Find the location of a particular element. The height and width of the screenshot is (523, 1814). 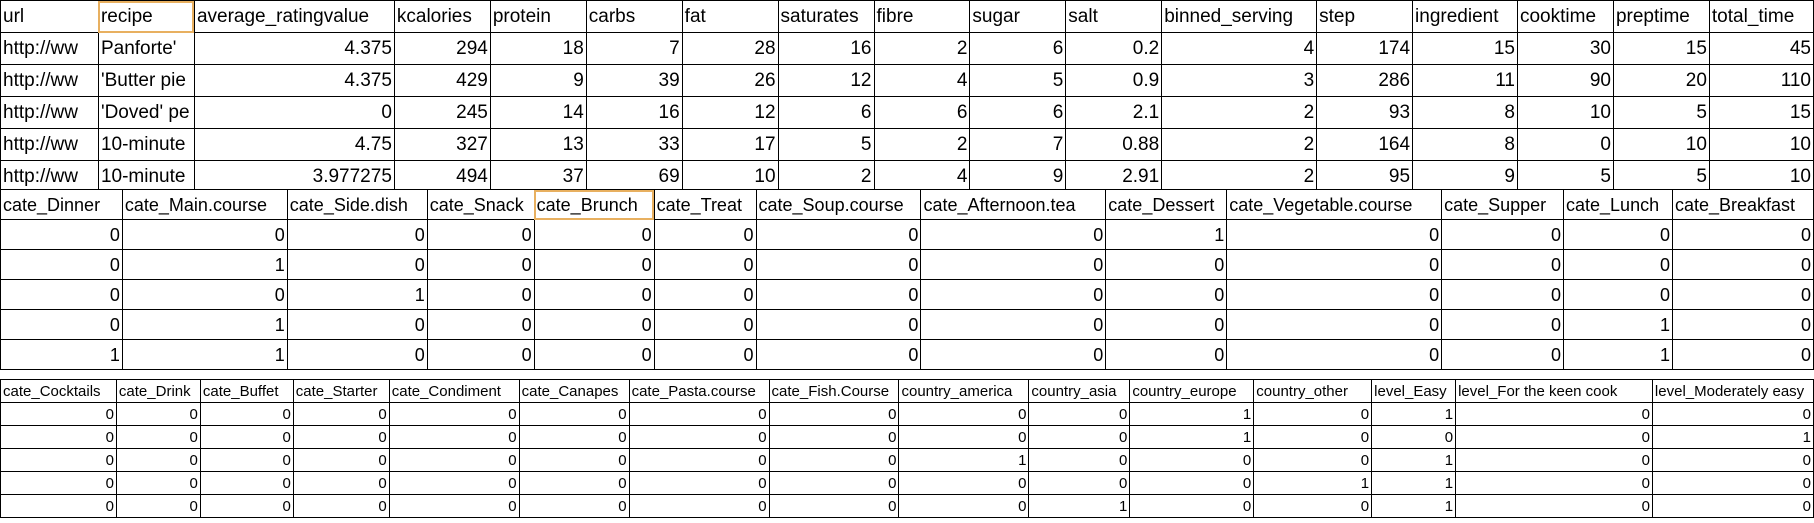

table-cell: 245 is located at coordinates (442, 112).